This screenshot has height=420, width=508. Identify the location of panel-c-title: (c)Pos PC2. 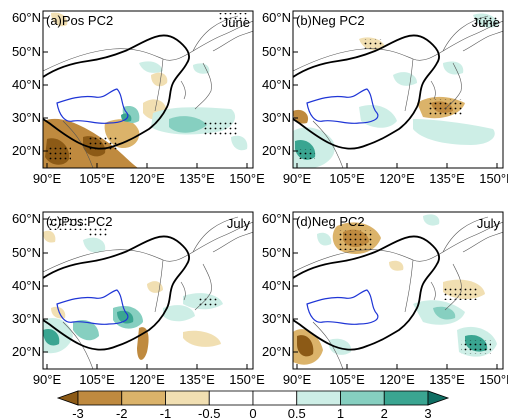
(79, 221).